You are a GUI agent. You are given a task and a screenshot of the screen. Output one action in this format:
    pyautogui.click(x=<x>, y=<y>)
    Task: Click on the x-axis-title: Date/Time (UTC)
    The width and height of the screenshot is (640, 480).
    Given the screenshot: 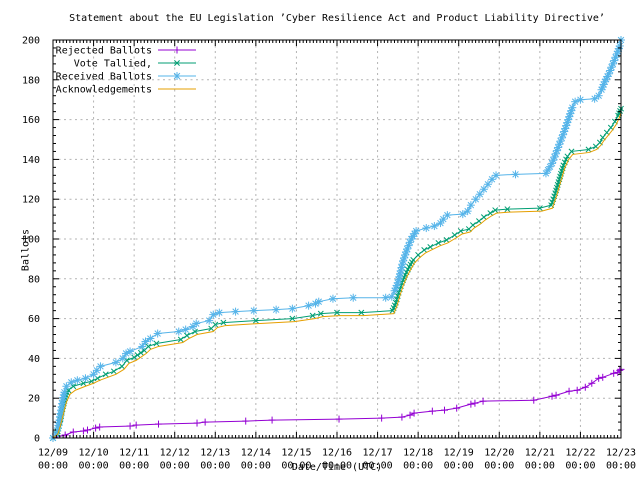 What is the action you would take?
    pyautogui.click(x=337, y=467)
    